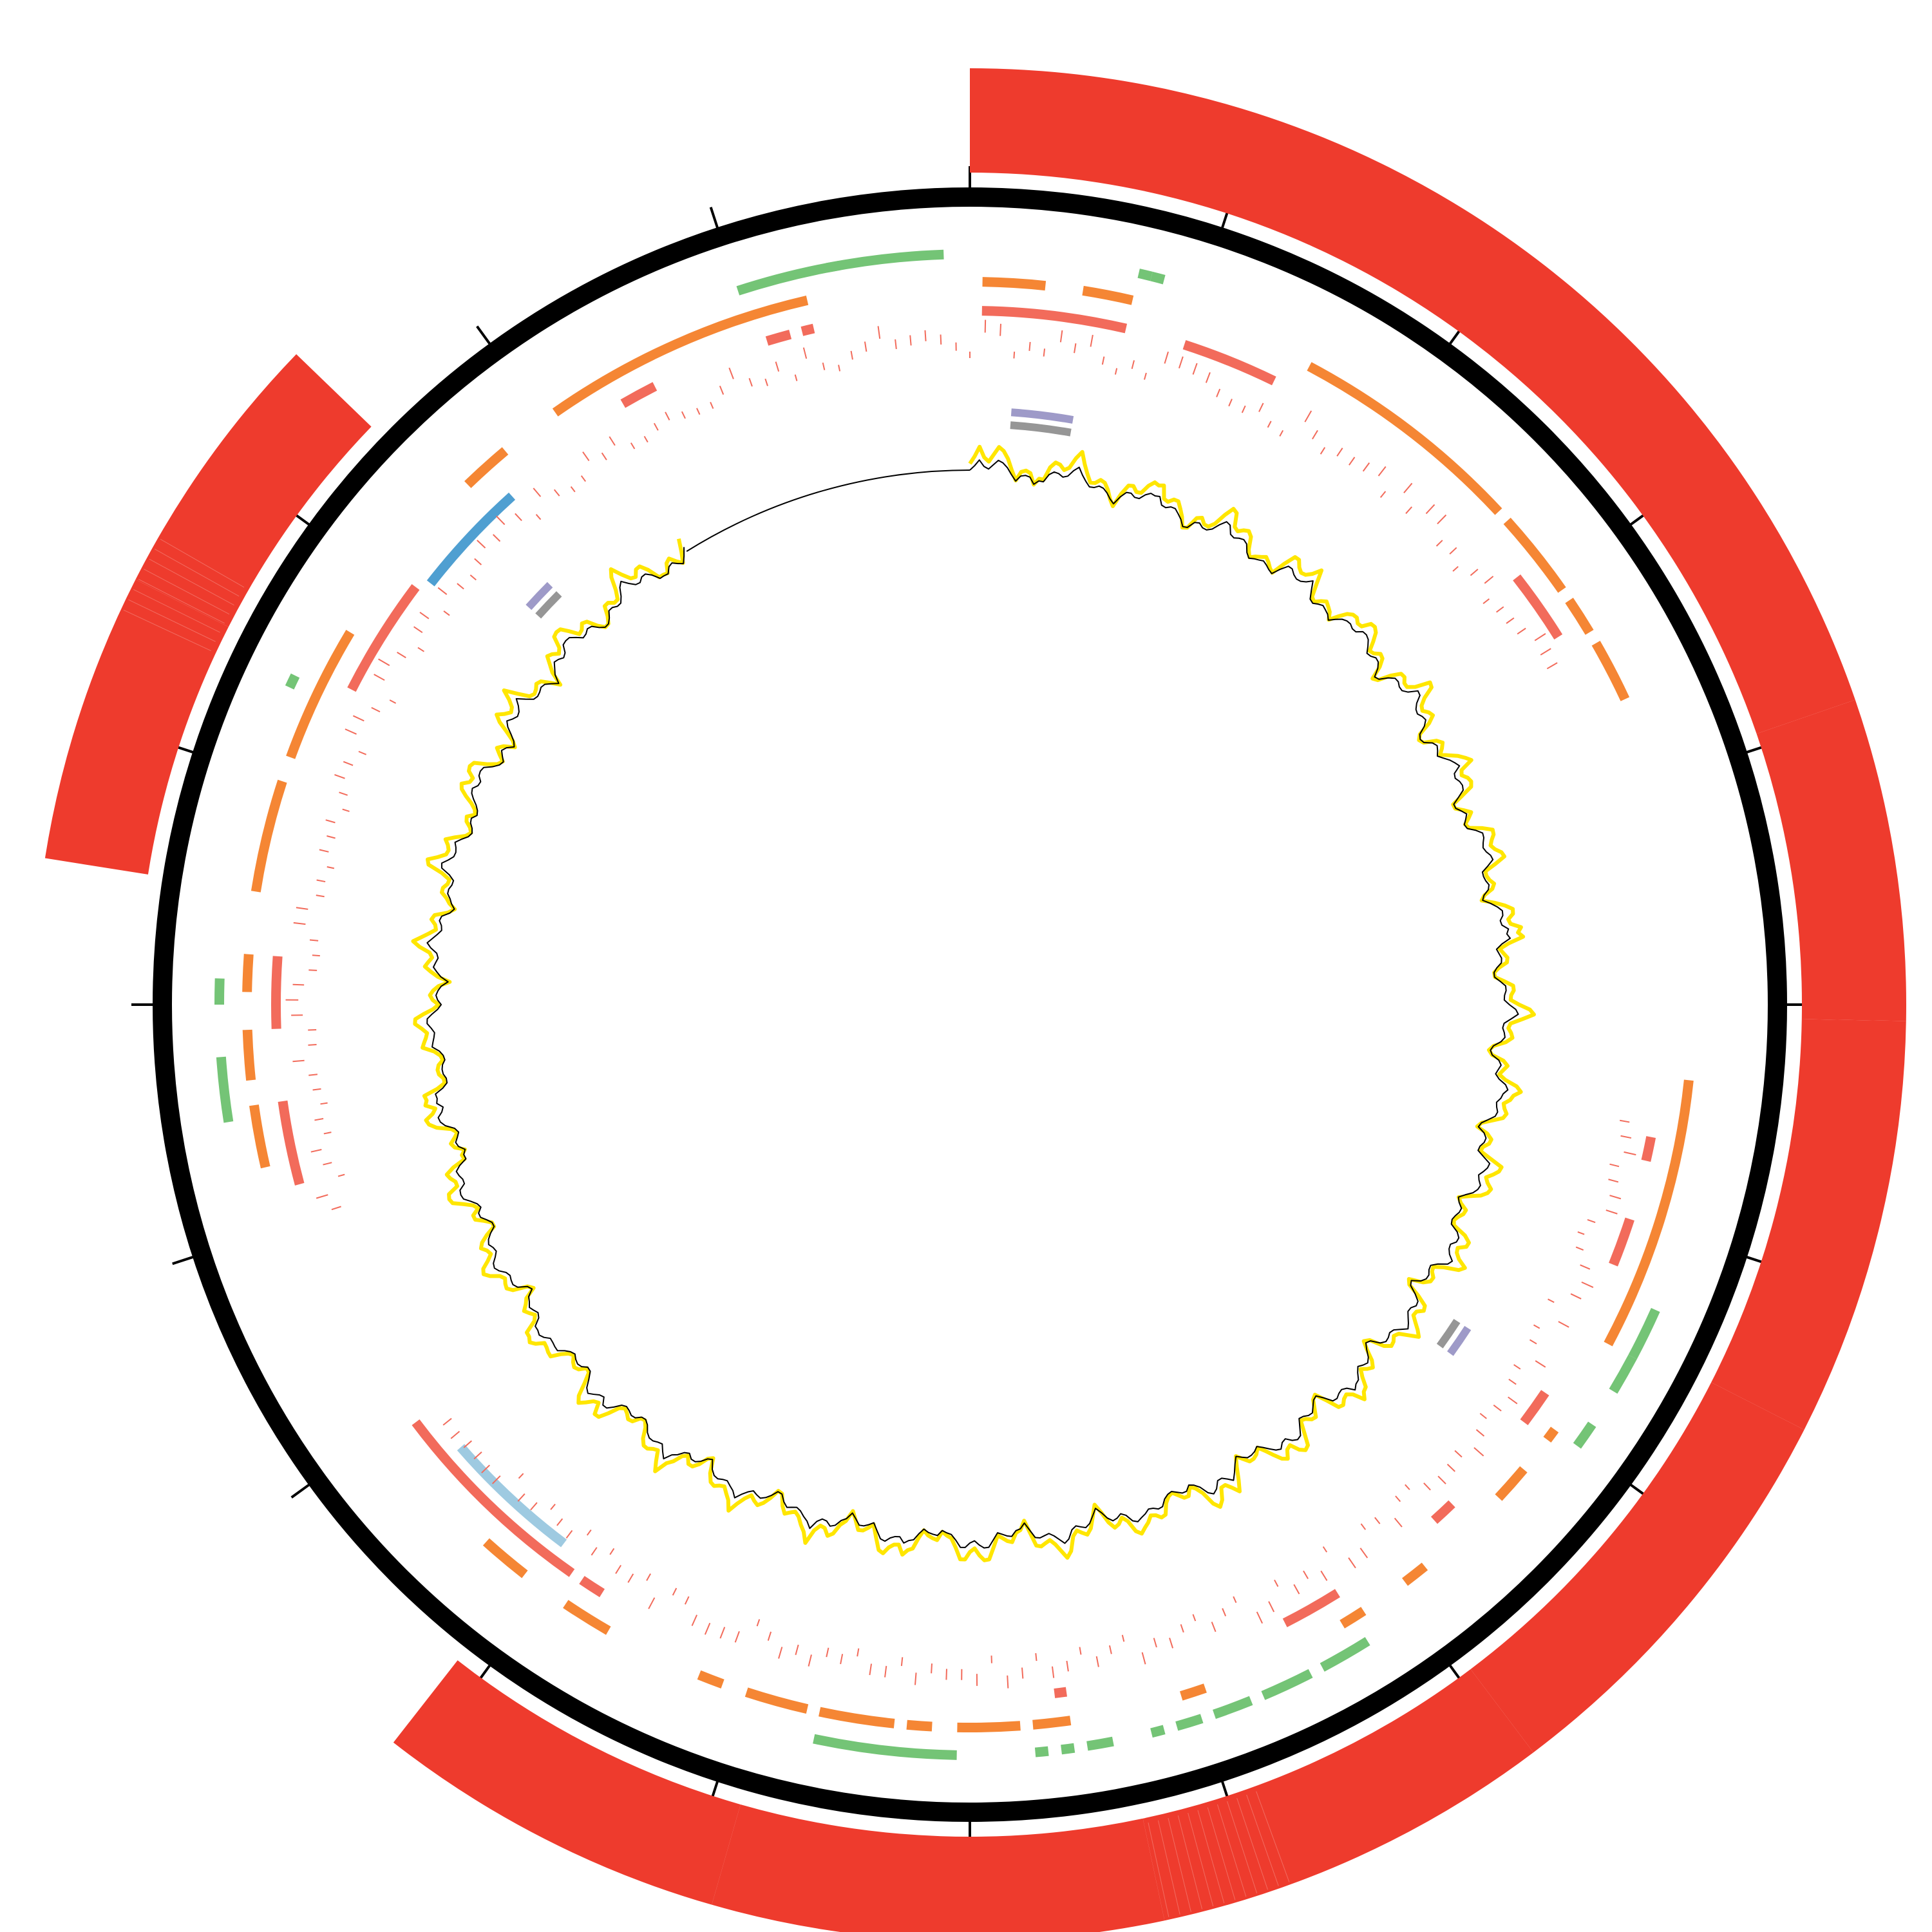 The height and width of the screenshot is (1932, 1932). What do you see at coordinates (828, 511) in the screenshot?
I see `plot-baseline` at bounding box center [828, 511].